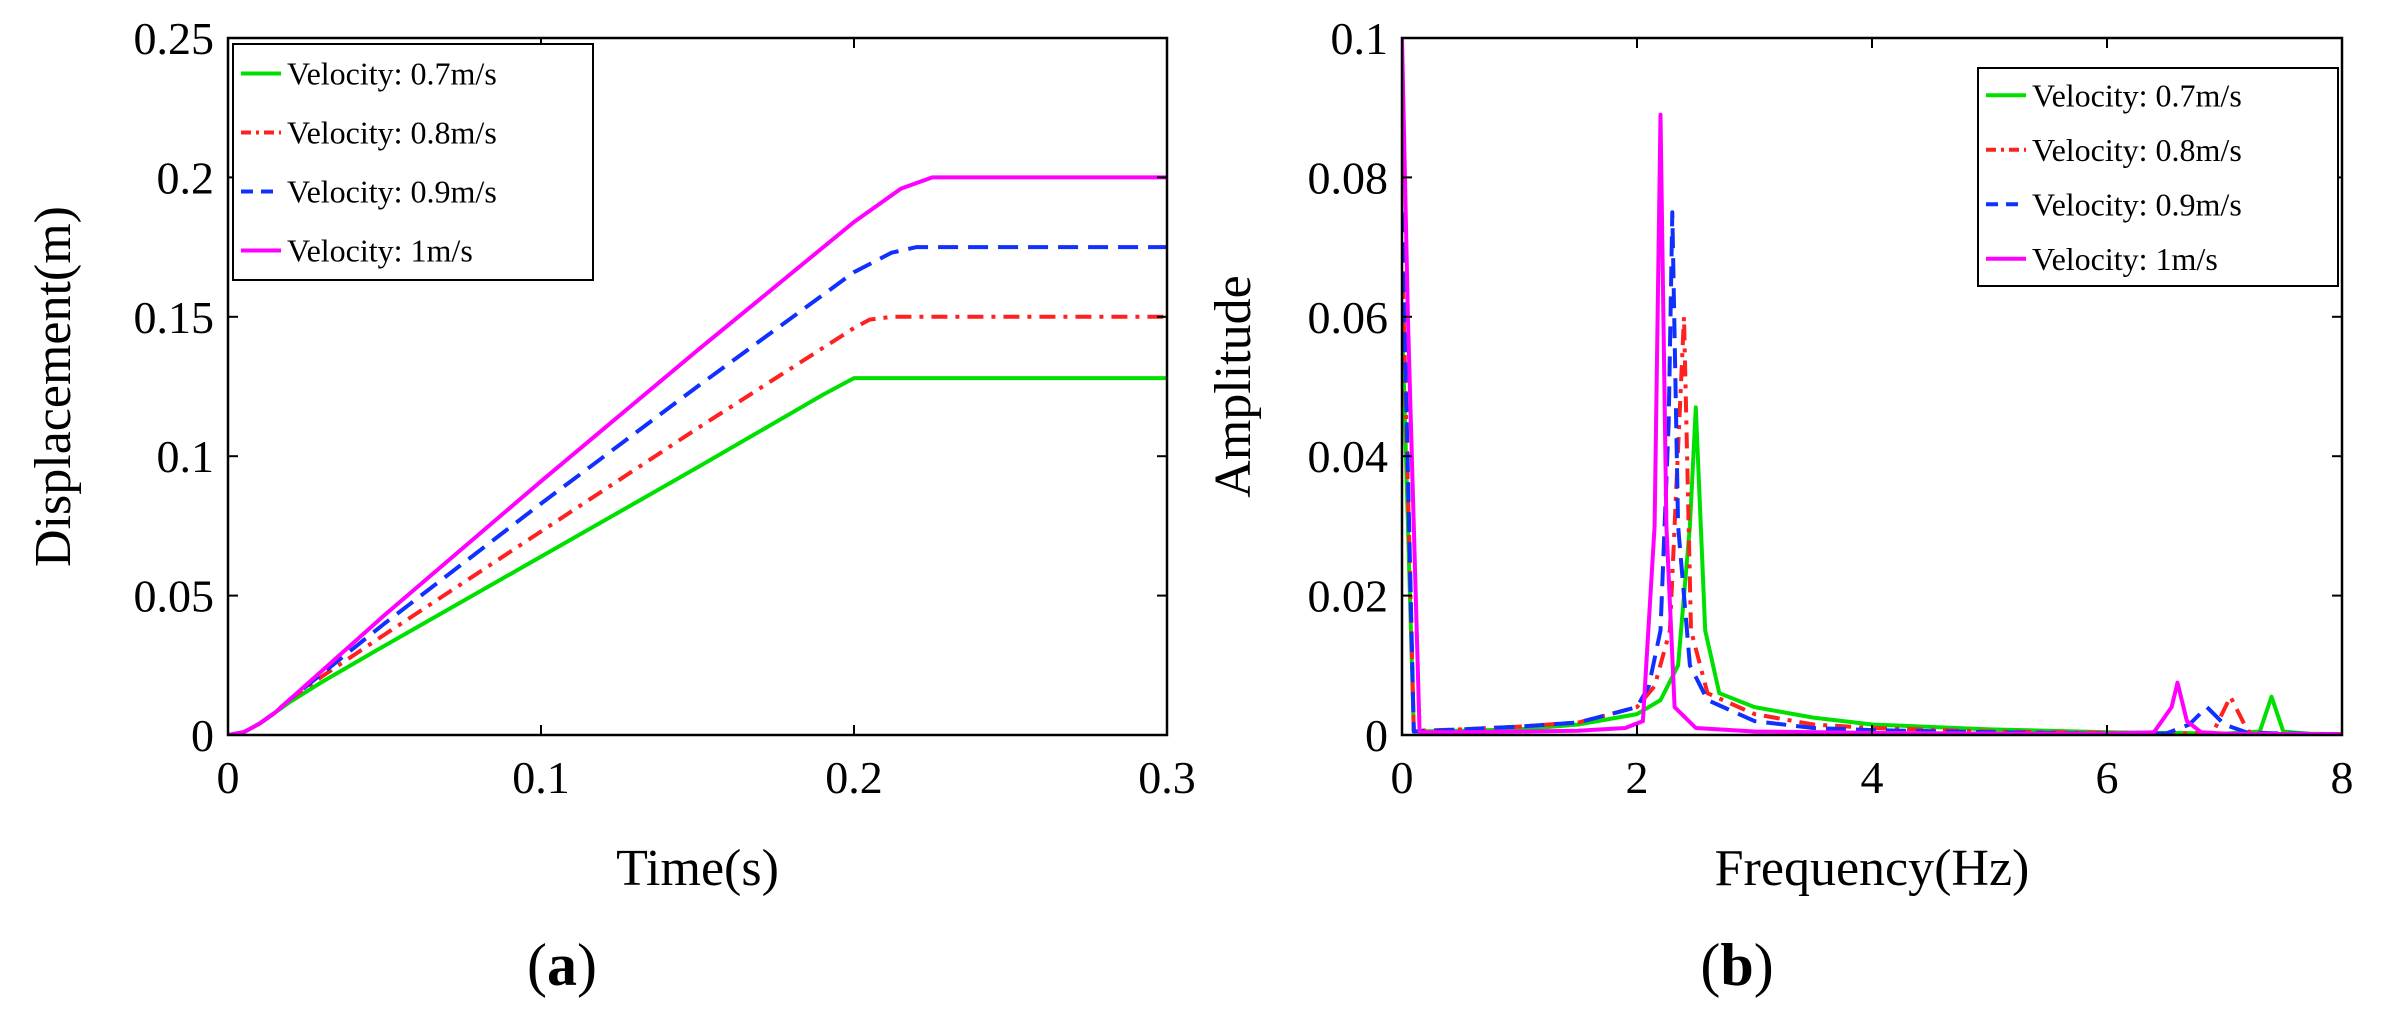 This screenshot has height=1030, width=2384. Describe the element at coordinates (2107, 777) in the screenshot. I see `x-tick-label: 6` at that location.